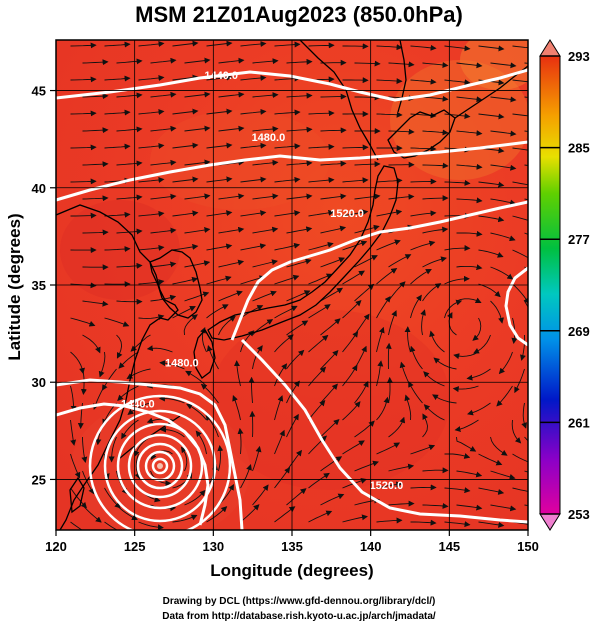  What do you see at coordinates (550, 522) in the screenshot?
I see `colorbar-bottom-arrow` at bounding box center [550, 522].